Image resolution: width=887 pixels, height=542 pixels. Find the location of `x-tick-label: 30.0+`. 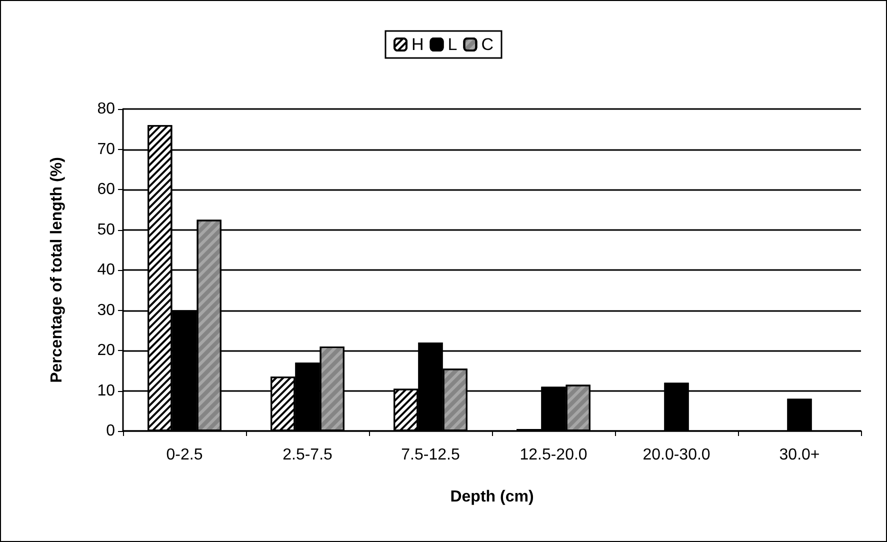

x-tick-label: 30.0+ is located at coordinates (799, 455).